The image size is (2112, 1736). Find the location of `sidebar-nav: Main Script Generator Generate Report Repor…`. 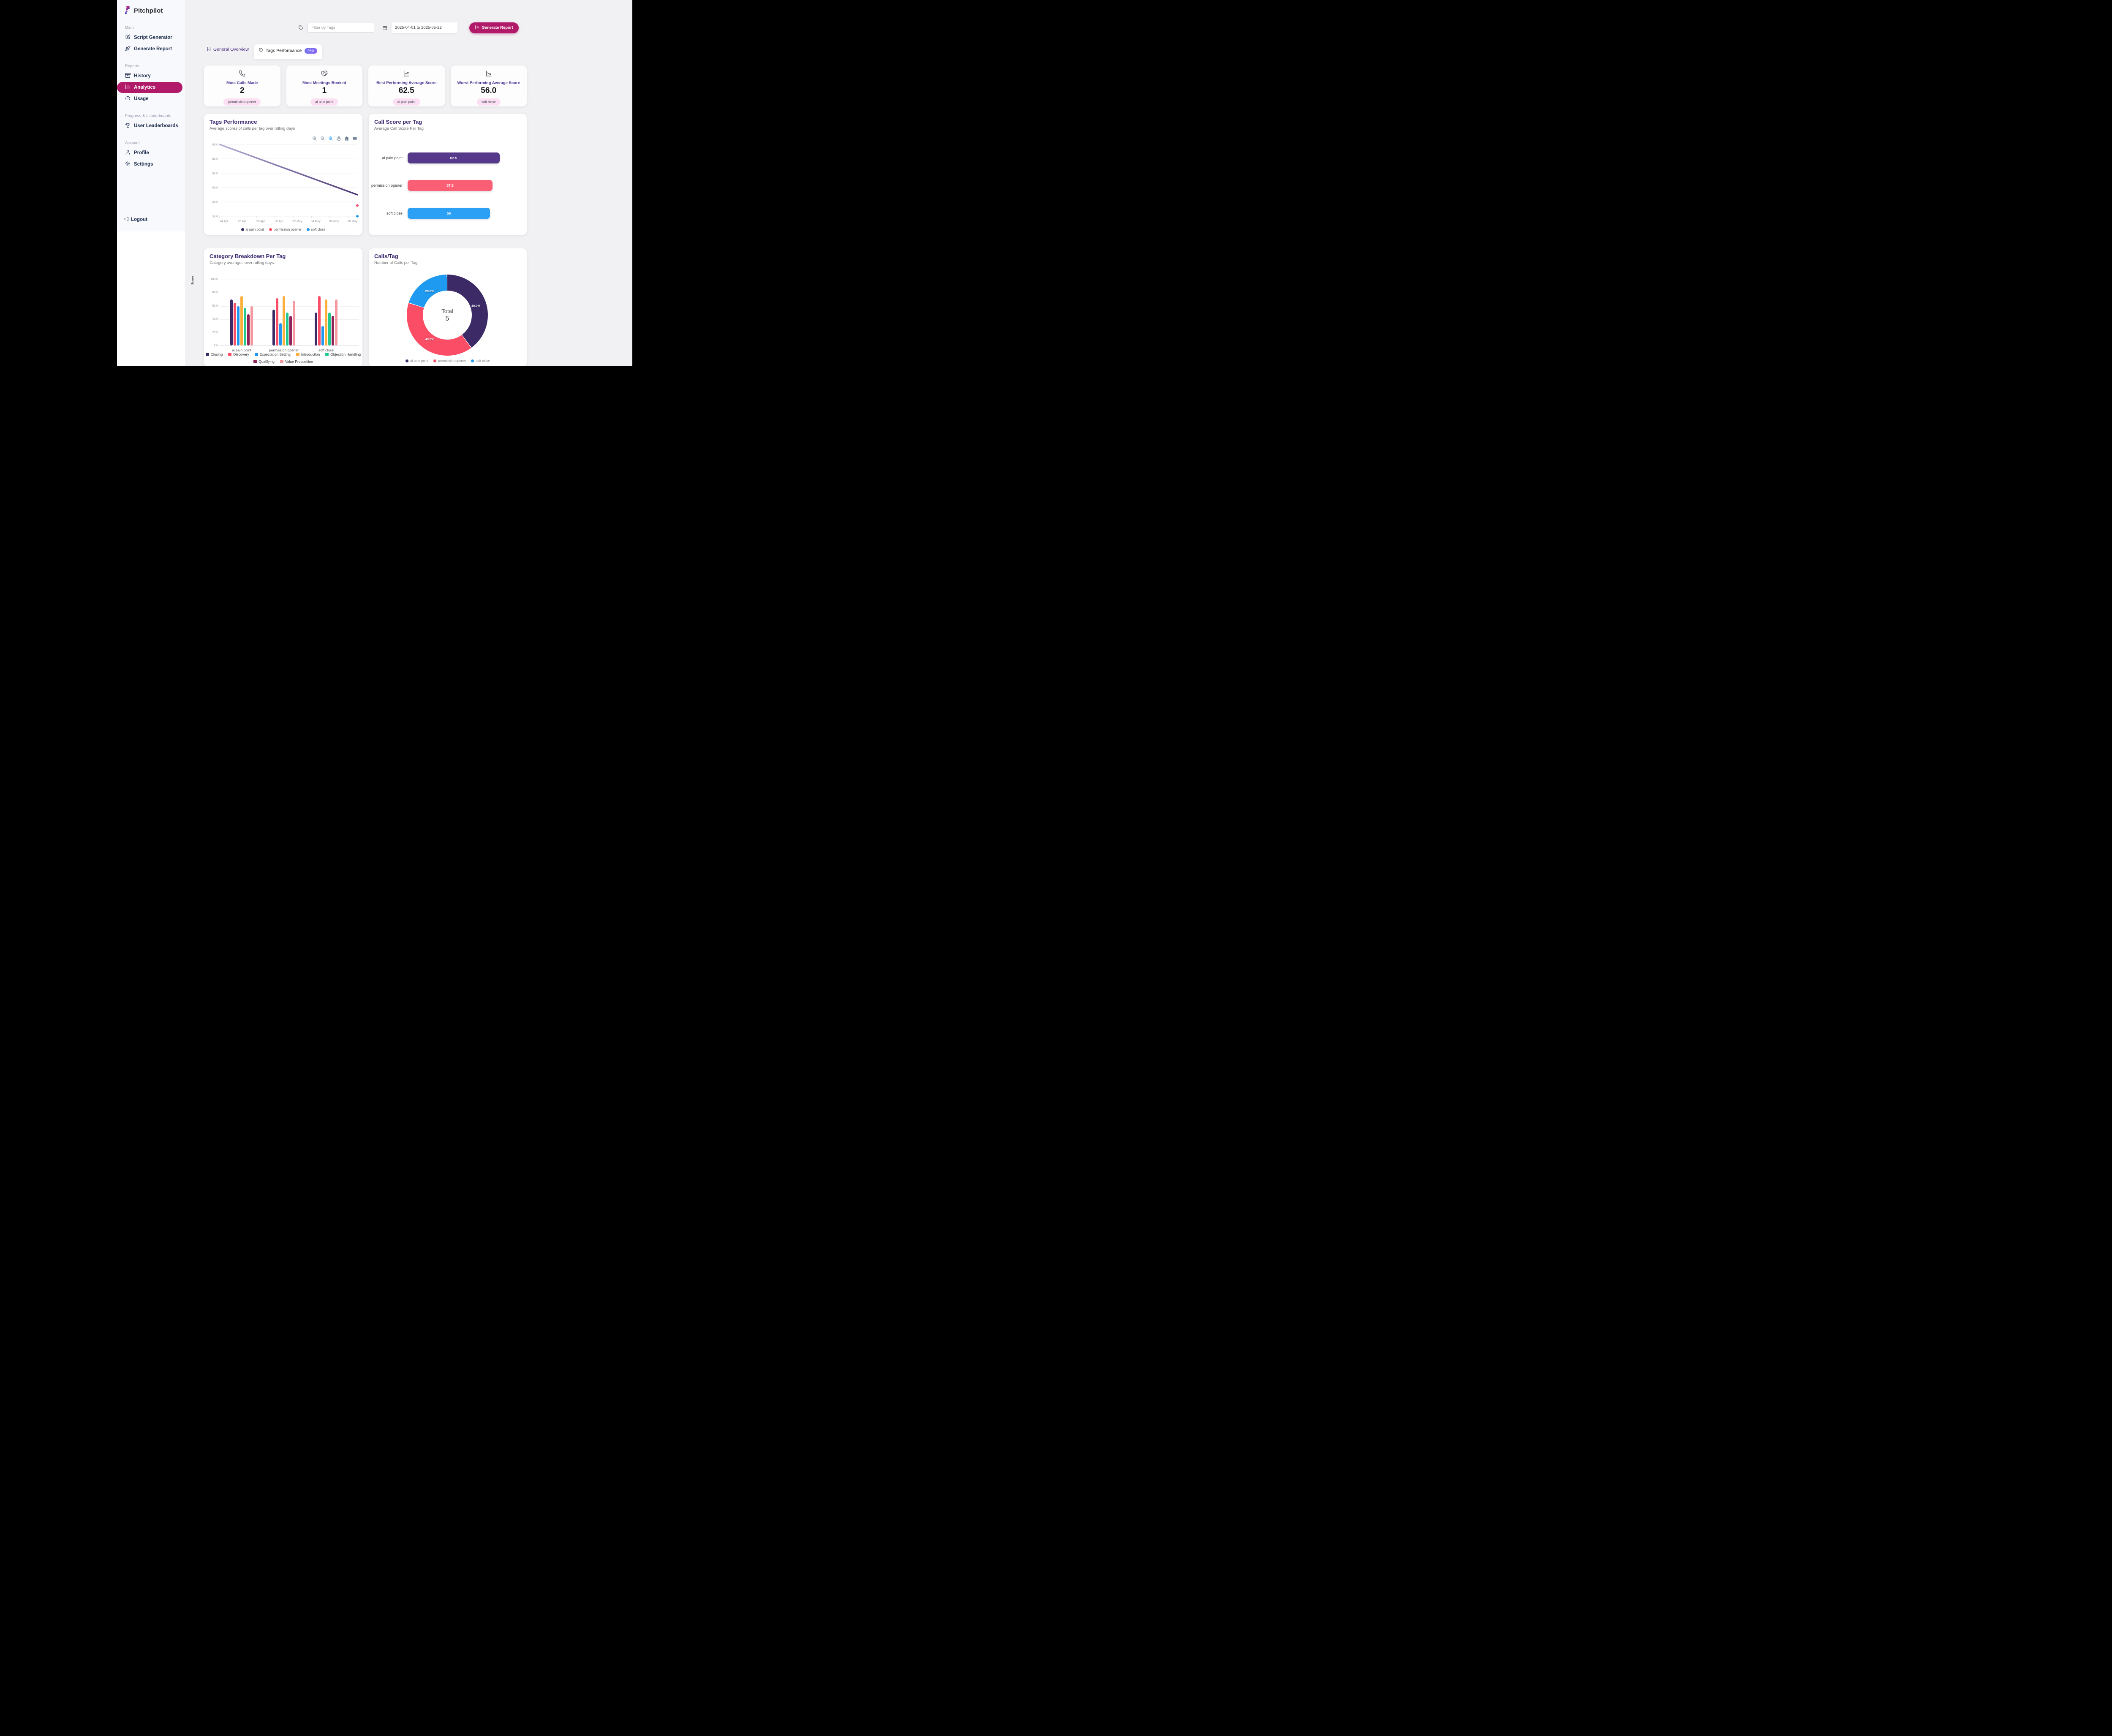

sidebar-nav: Main Script Generator Generate Report Repor… is located at coordinates (151, 97).